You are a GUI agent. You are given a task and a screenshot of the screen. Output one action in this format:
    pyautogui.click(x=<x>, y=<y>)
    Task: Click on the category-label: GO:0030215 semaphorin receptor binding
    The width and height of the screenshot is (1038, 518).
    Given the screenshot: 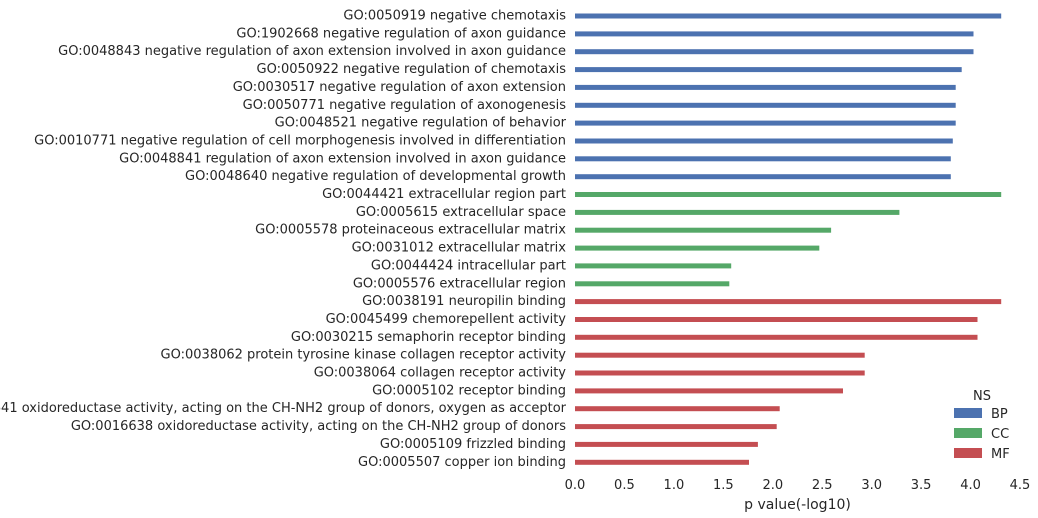 What is the action you would take?
    pyautogui.click(x=428, y=337)
    